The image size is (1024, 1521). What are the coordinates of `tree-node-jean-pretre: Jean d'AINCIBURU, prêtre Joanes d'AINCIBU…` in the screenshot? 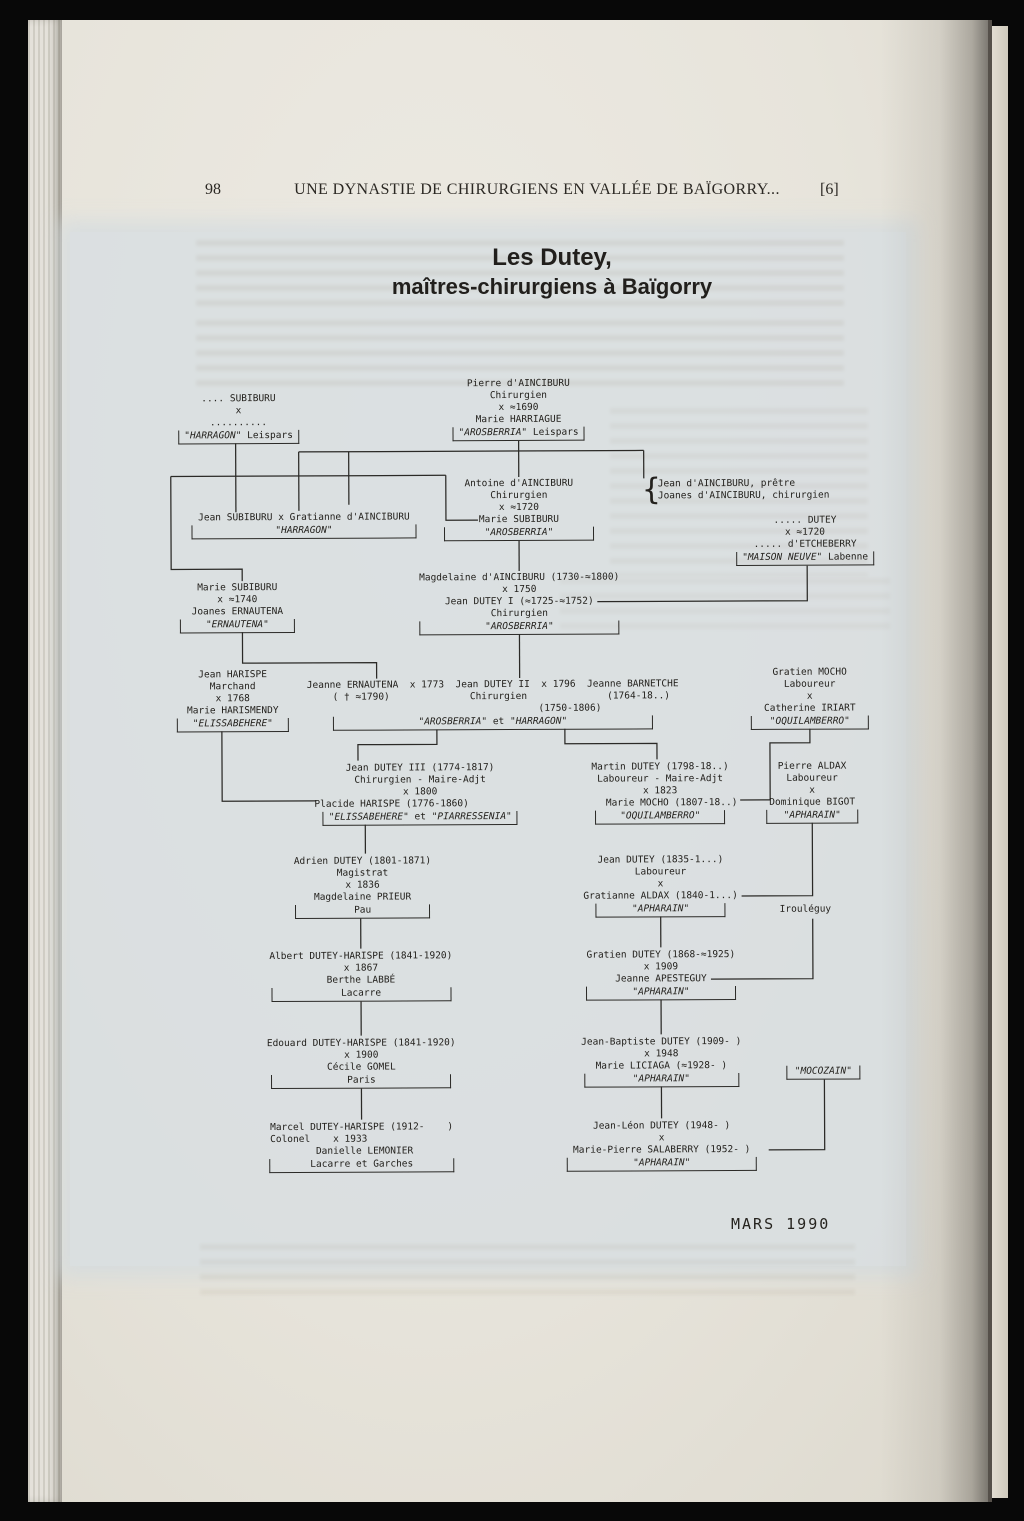 It's located at (743, 489).